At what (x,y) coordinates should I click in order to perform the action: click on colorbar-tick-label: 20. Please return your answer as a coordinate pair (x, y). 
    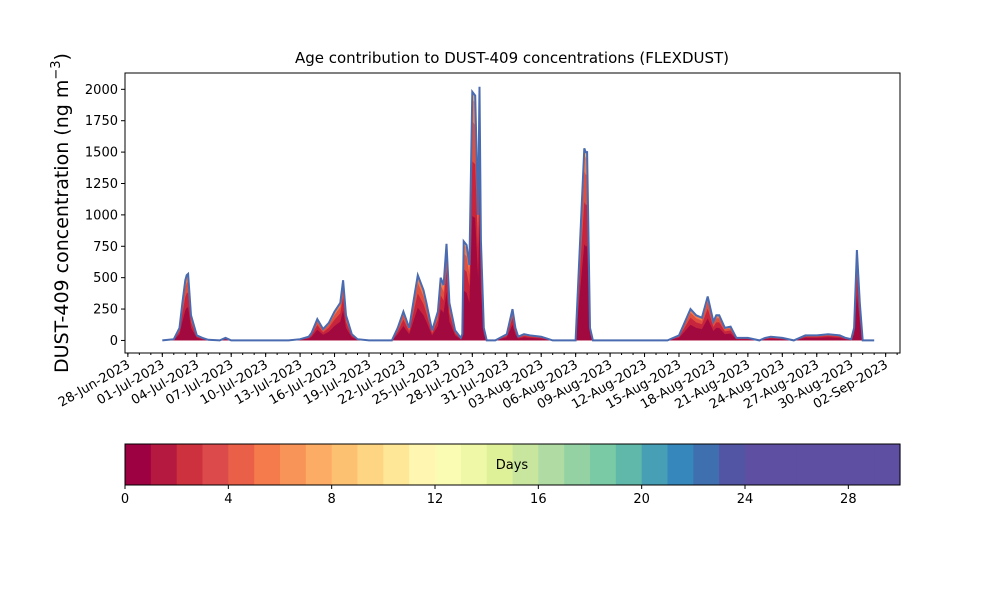
    Looking at the image, I should click on (641, 499).